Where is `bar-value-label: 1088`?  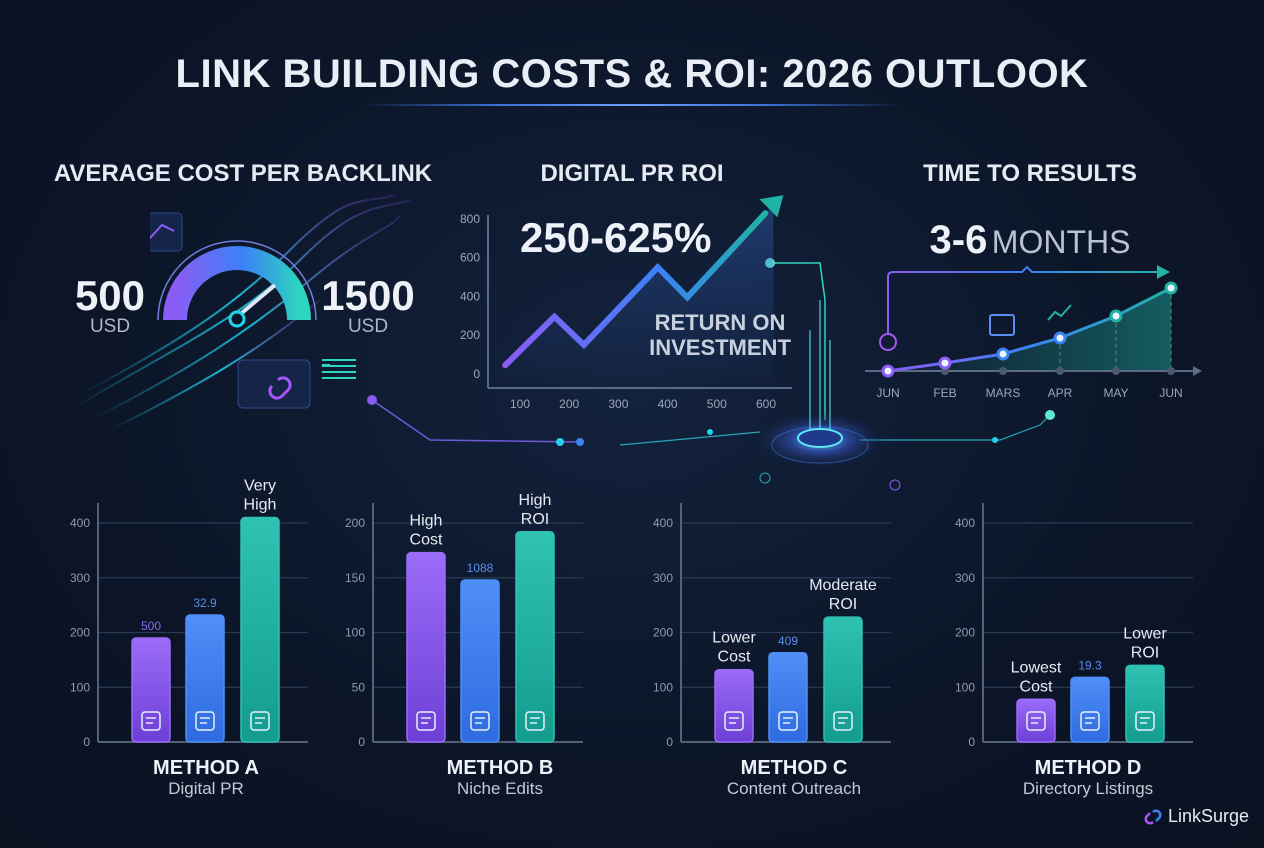 bar-value-label: 1088 is located at coordinates (480, 568).